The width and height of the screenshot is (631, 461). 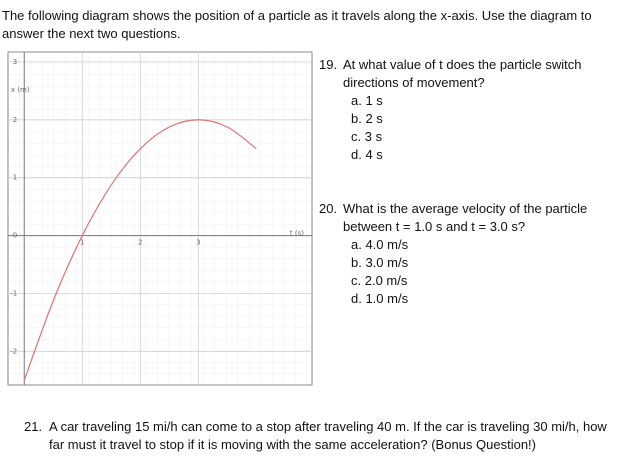 What do you see at coordinates (198, 243) in the screenshot?
I see `x-tick-label: 3` at bounding box center [198, 243].